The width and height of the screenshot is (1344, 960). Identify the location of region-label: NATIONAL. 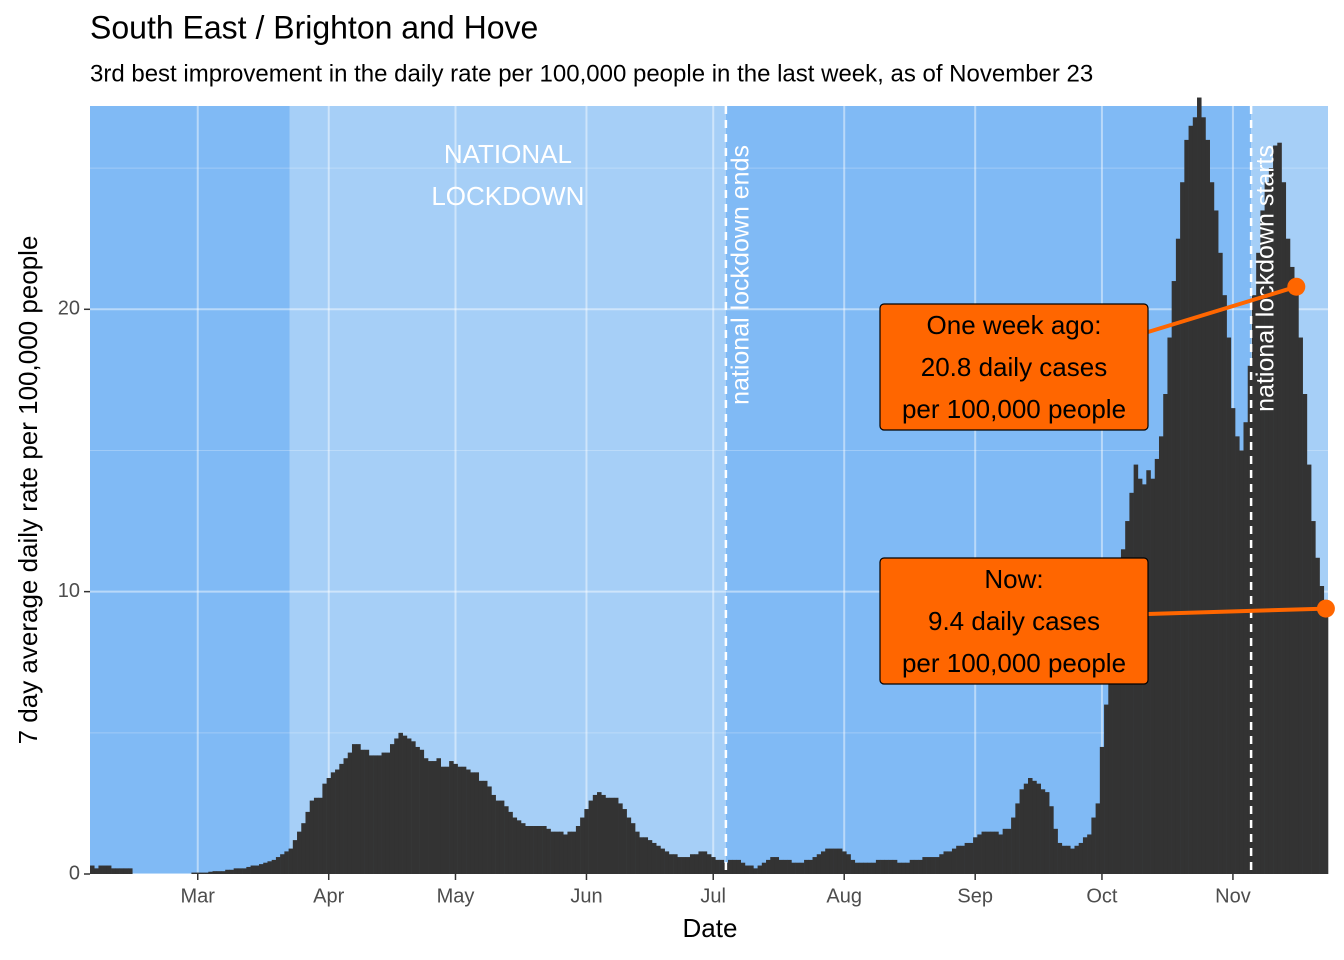
(508, 154).